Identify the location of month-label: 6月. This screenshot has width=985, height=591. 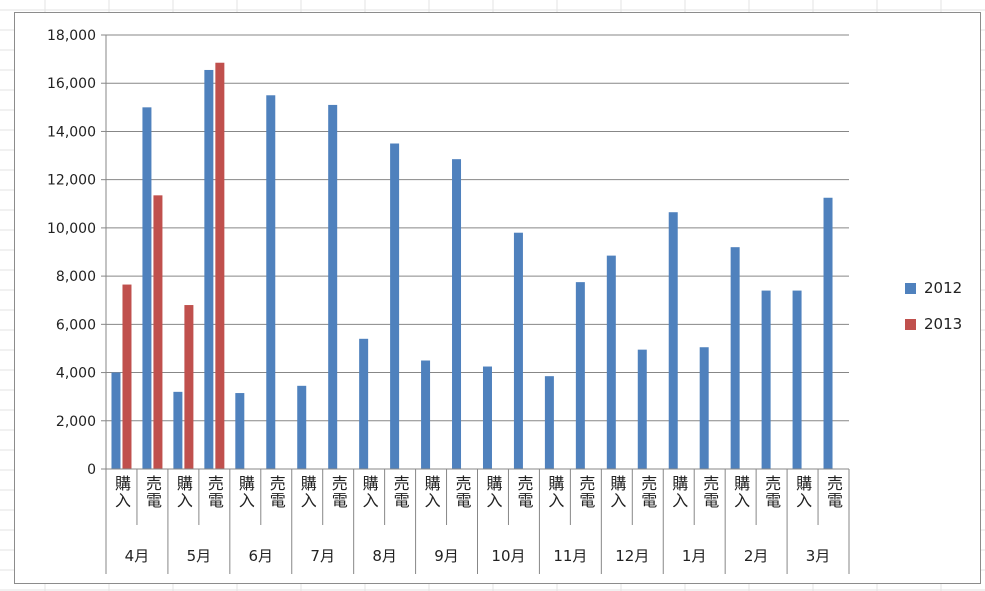
(261, 556).